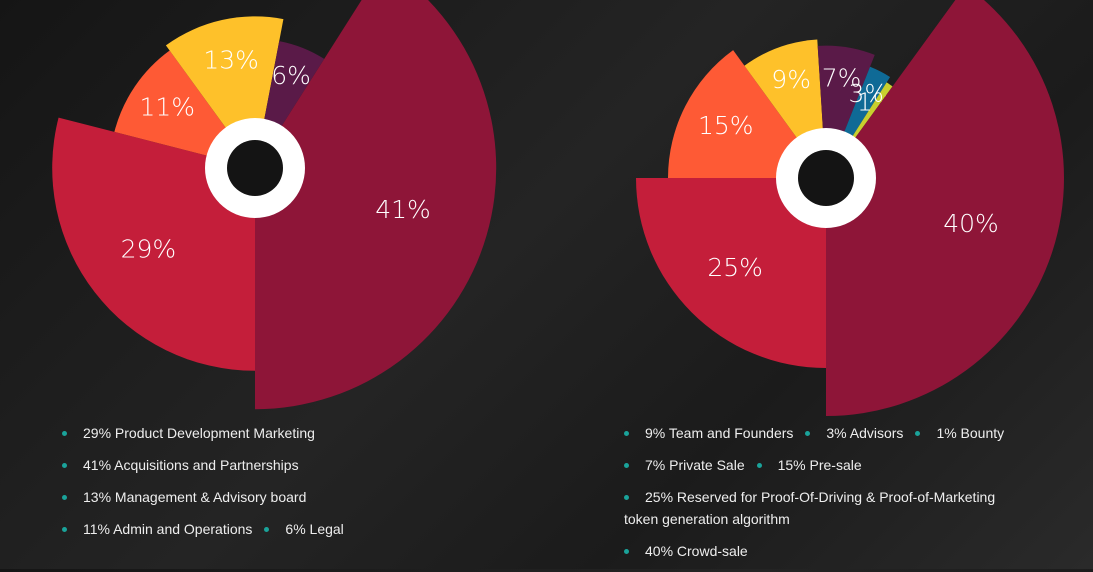 This screenshot has width=1093, height=572. What do you see at coordinates (167, 106) in the screenshot?
I see `slice-label: 11%` at bounding box center [167, 106].